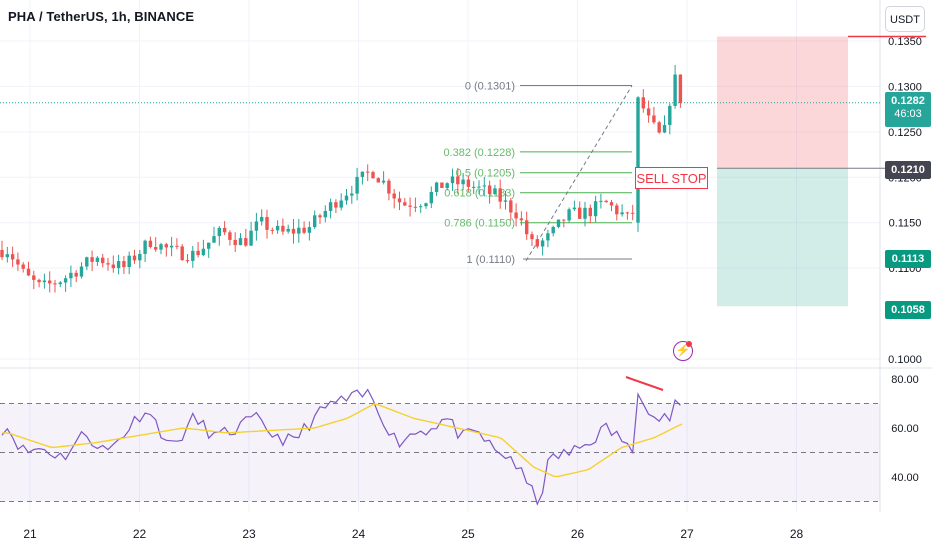 The width and height of the screenshot is (932, 550). I want to click on fib-level-label: 0.5 (0.1205), so click(485, 174).